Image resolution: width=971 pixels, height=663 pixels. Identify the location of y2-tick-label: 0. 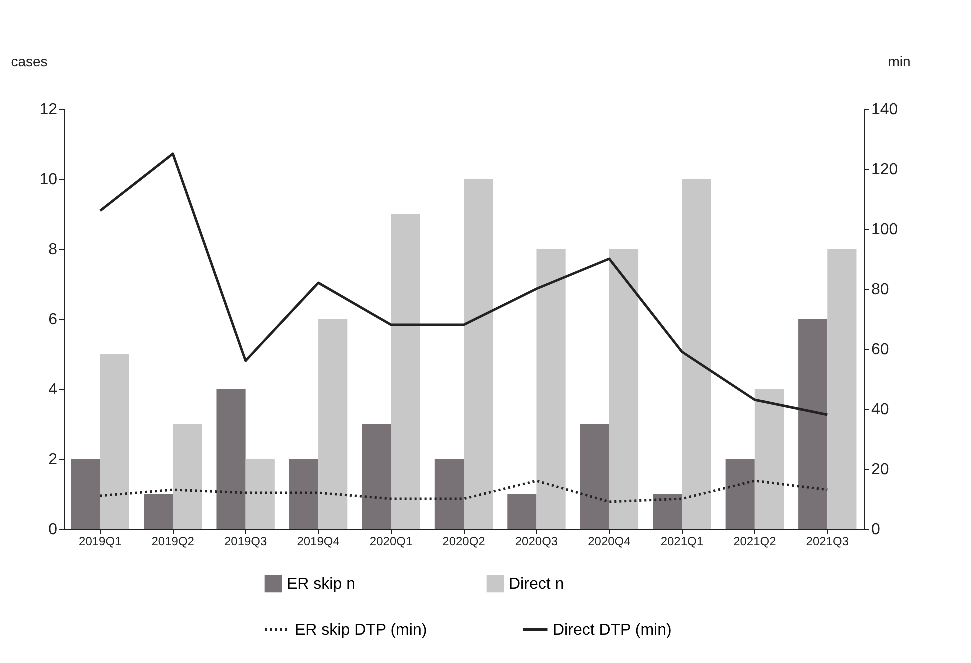
(876, 530).